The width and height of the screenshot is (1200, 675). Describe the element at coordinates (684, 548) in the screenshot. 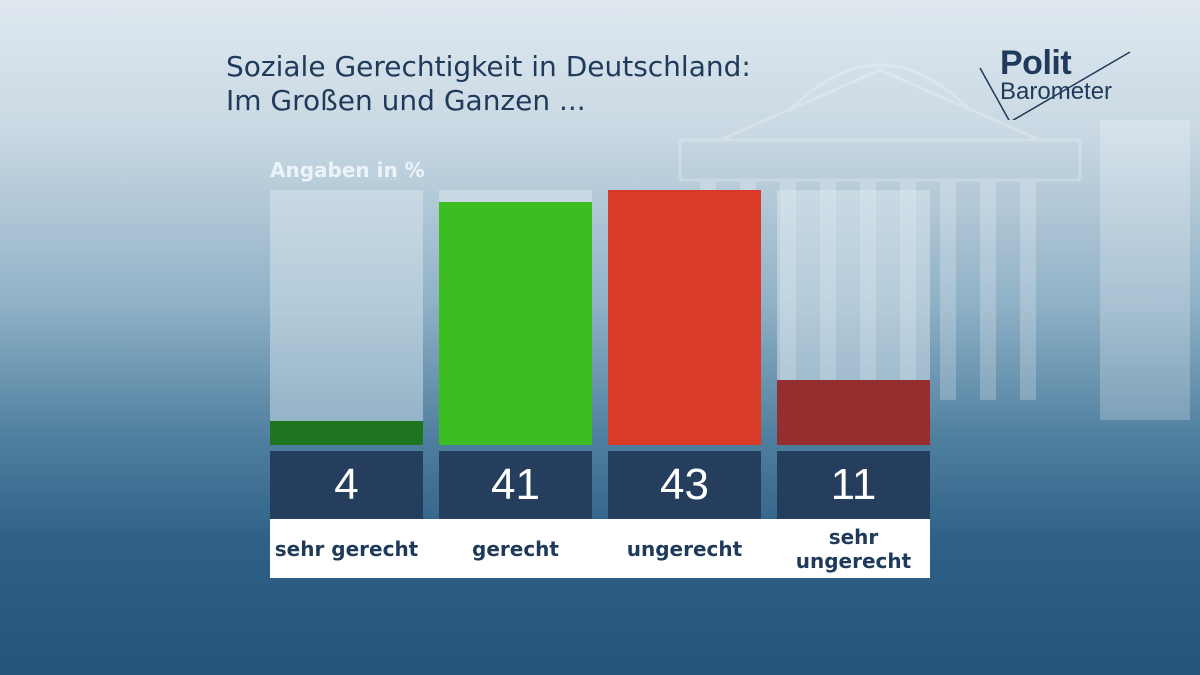

I see `category-label: ungerecht` at that location.